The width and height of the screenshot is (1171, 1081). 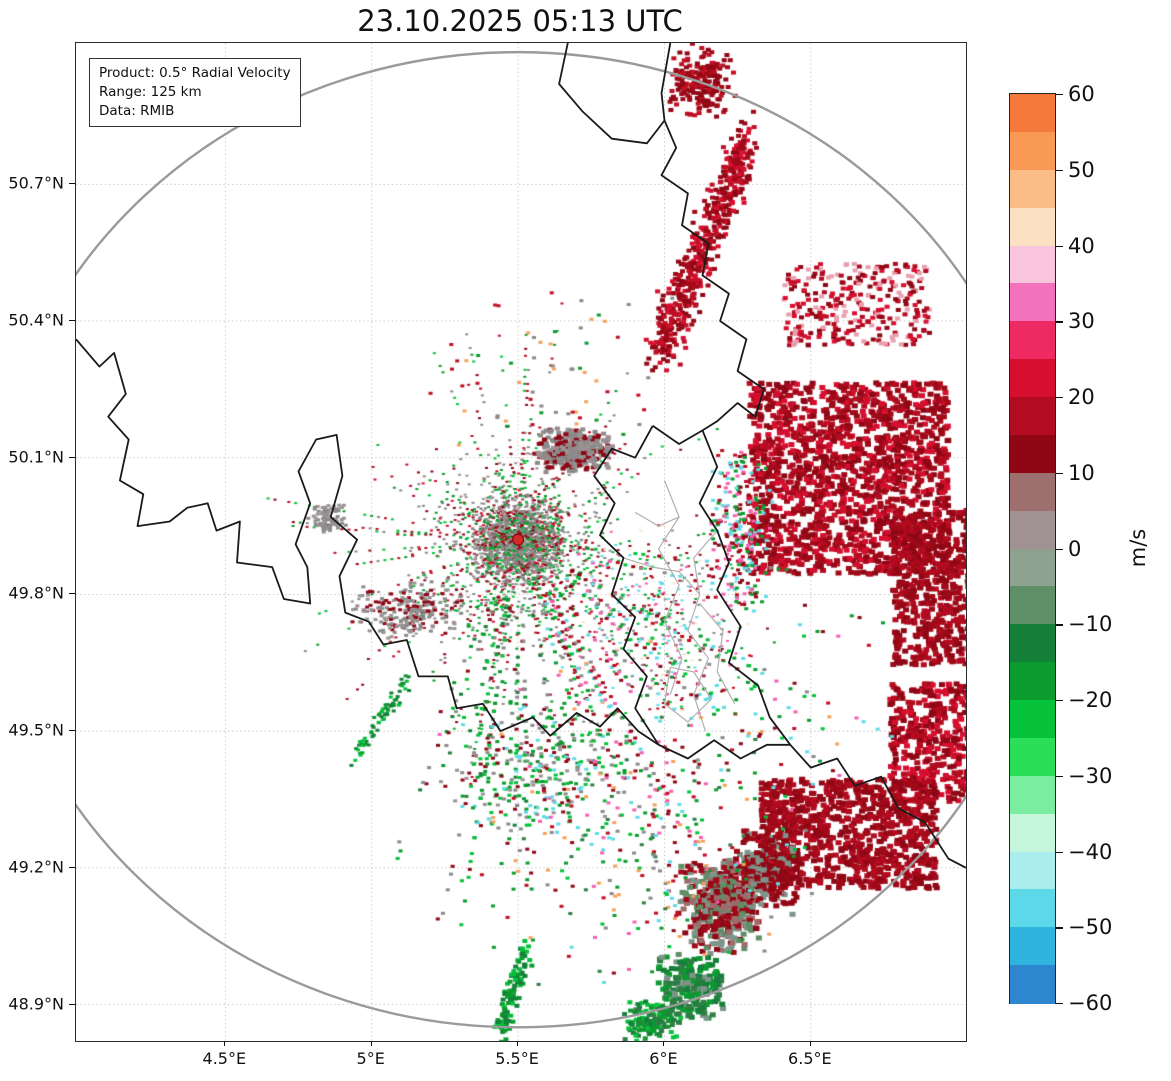 I want to click on border-luxembourg-germany, so click(x=745, y=588).